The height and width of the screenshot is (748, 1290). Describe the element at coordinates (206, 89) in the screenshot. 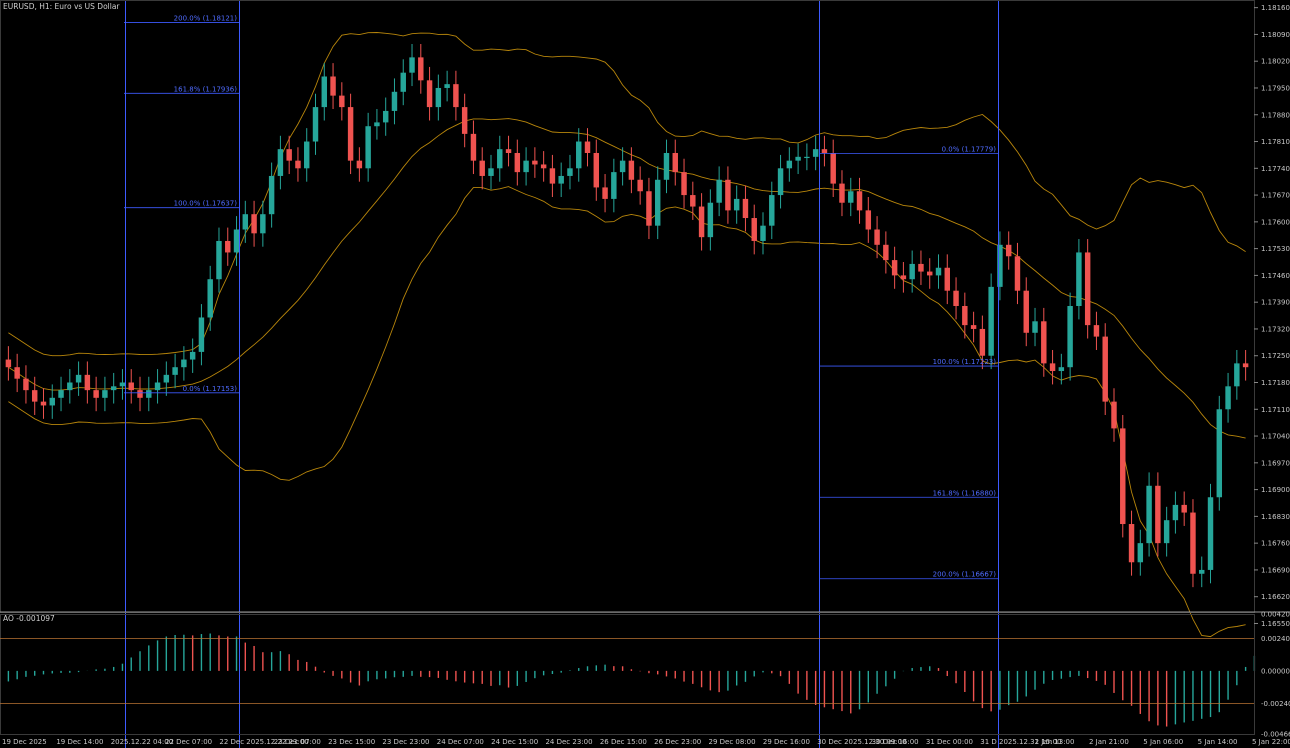

I see `fib-level-label: 161.8% (1.17936)` at that location.